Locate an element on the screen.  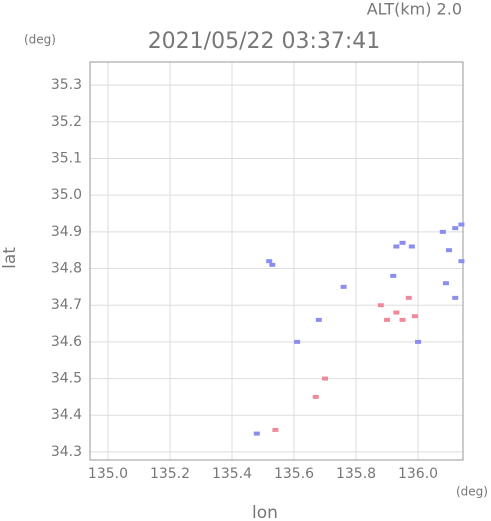
x-label: lon is located at coordinates (265, 512).